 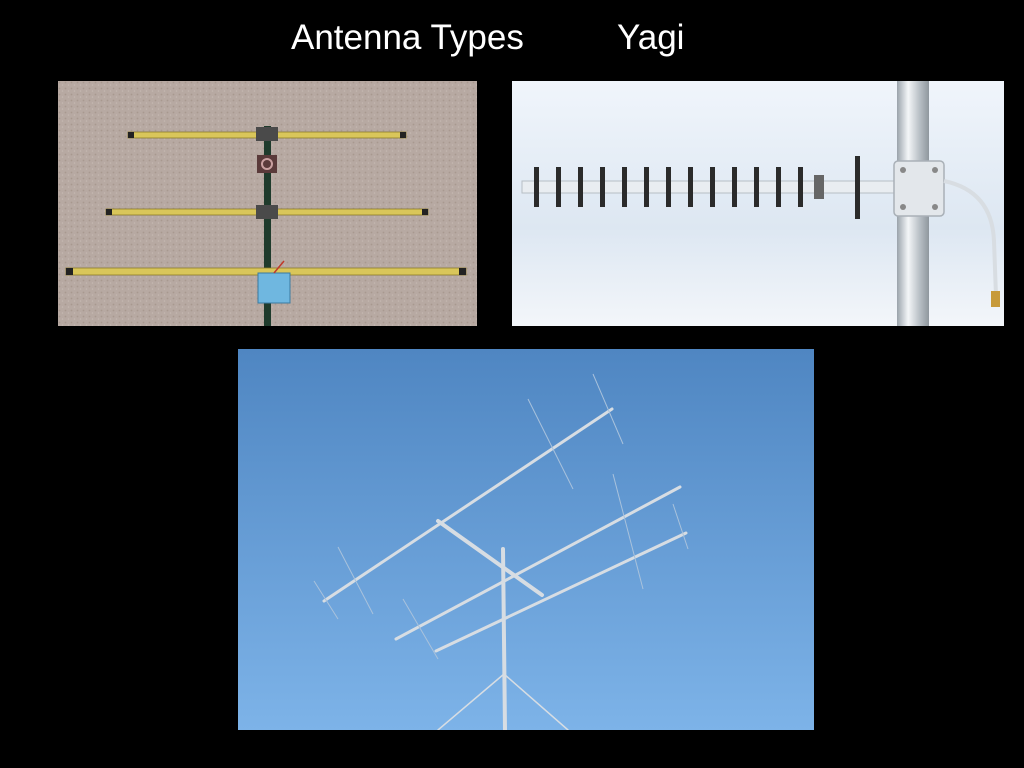 I want to click on slide-title: Antenna Types, so click(x=407, y=37).